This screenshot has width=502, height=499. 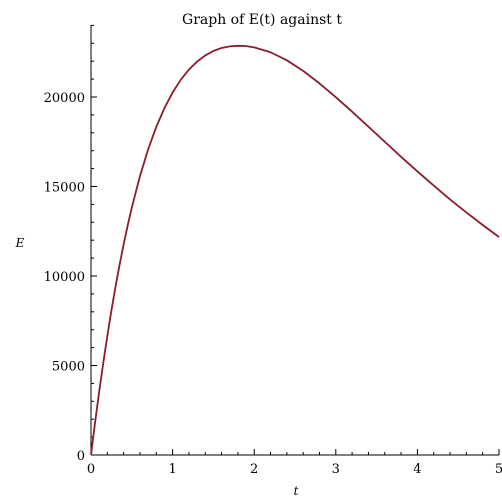 What do you see at coordinates (294, 463) in the screenshot?
I see `x-ticks: 0 1 2 3 4 5` at bounding box center [294, 463].